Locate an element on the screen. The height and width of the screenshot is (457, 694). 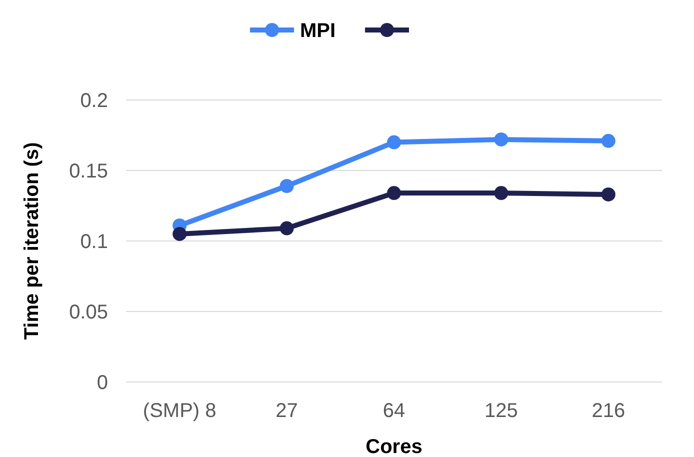
x-tick-label: 216 is located at coordinates (609, 411).